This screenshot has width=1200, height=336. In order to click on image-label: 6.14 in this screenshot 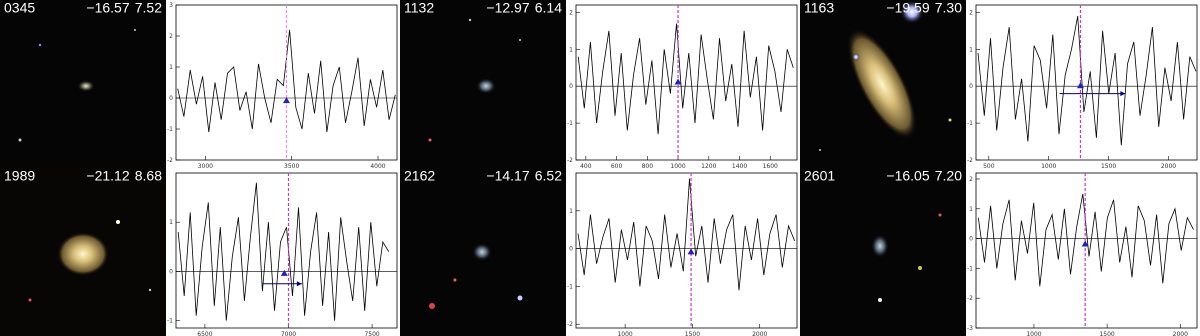, I will do `click(548, 7)`.